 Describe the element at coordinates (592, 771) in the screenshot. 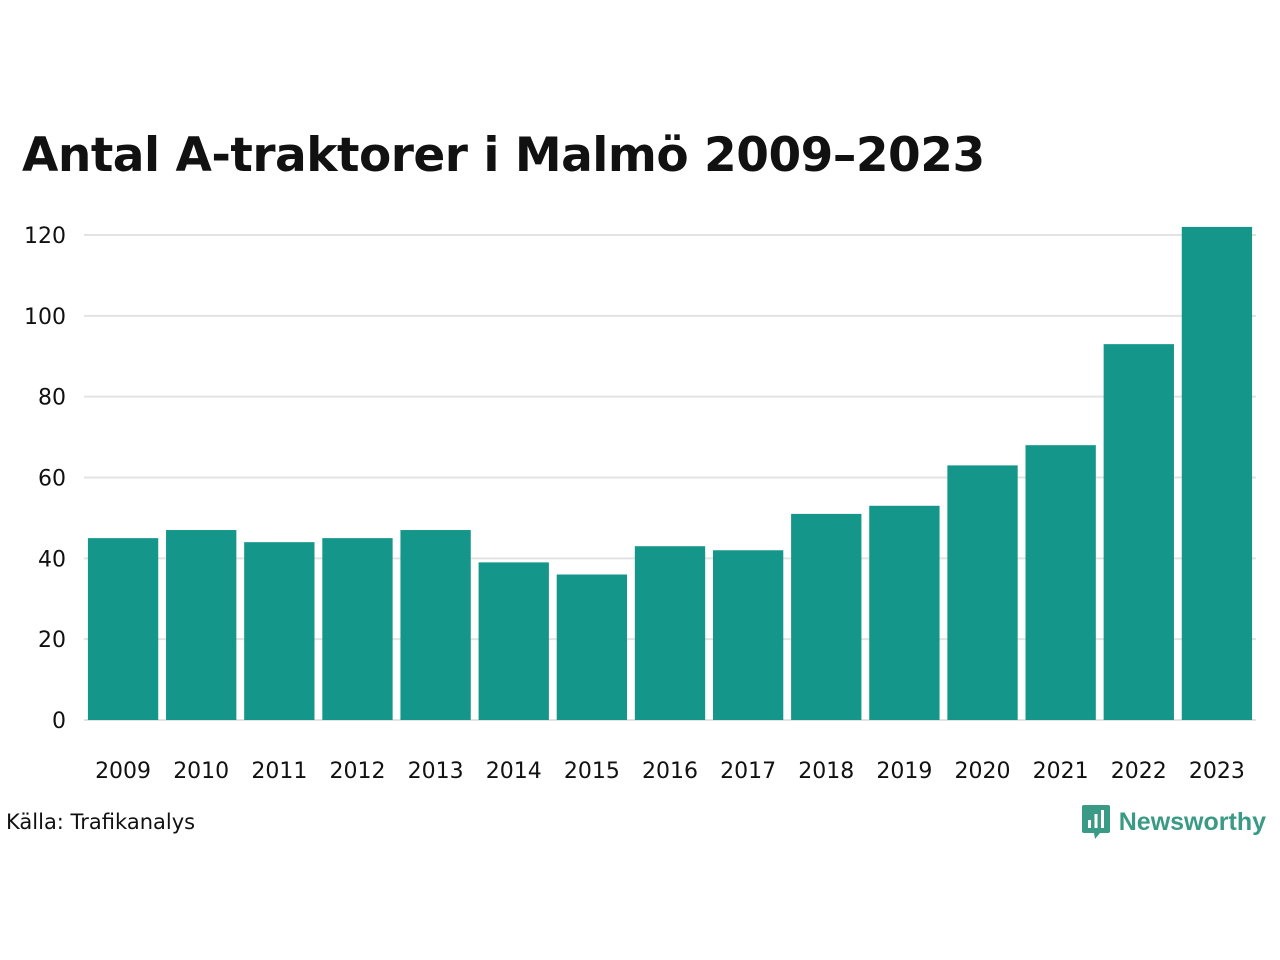

I see `x-tick-label: 2015` at that location.